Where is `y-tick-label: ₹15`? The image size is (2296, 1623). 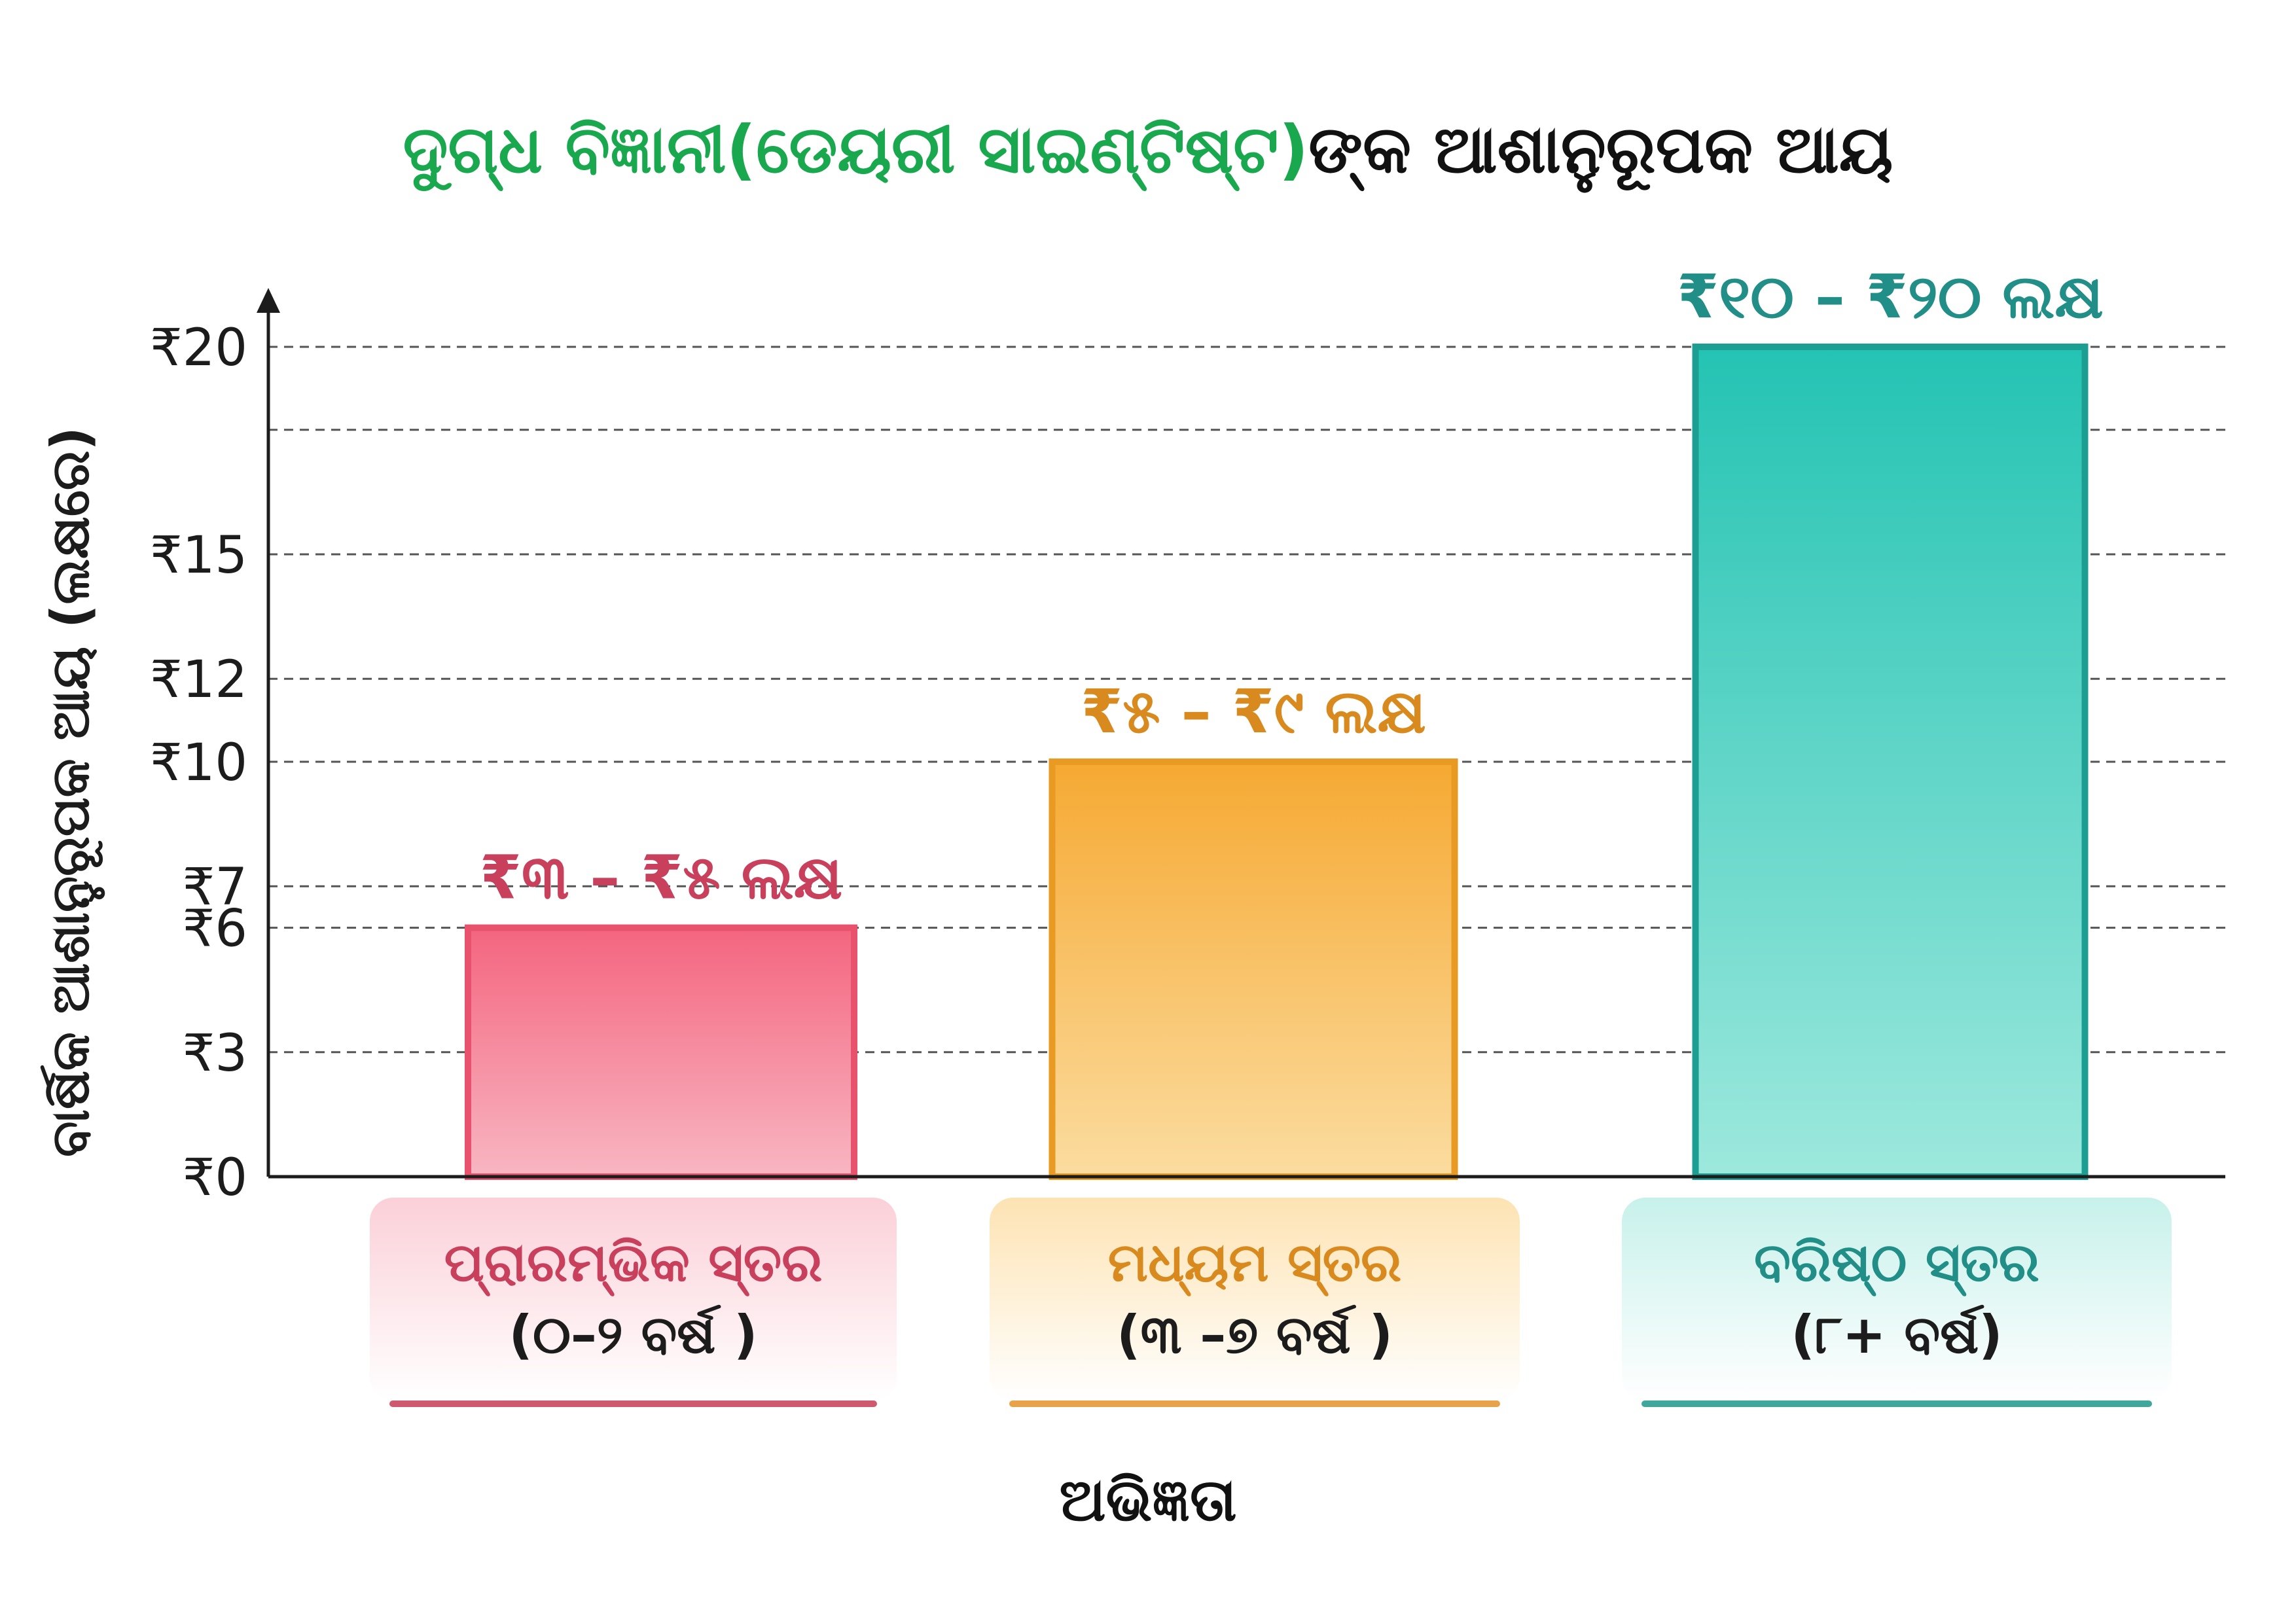 y-tick-label: ₹15 is located at coordinates (198, 555).